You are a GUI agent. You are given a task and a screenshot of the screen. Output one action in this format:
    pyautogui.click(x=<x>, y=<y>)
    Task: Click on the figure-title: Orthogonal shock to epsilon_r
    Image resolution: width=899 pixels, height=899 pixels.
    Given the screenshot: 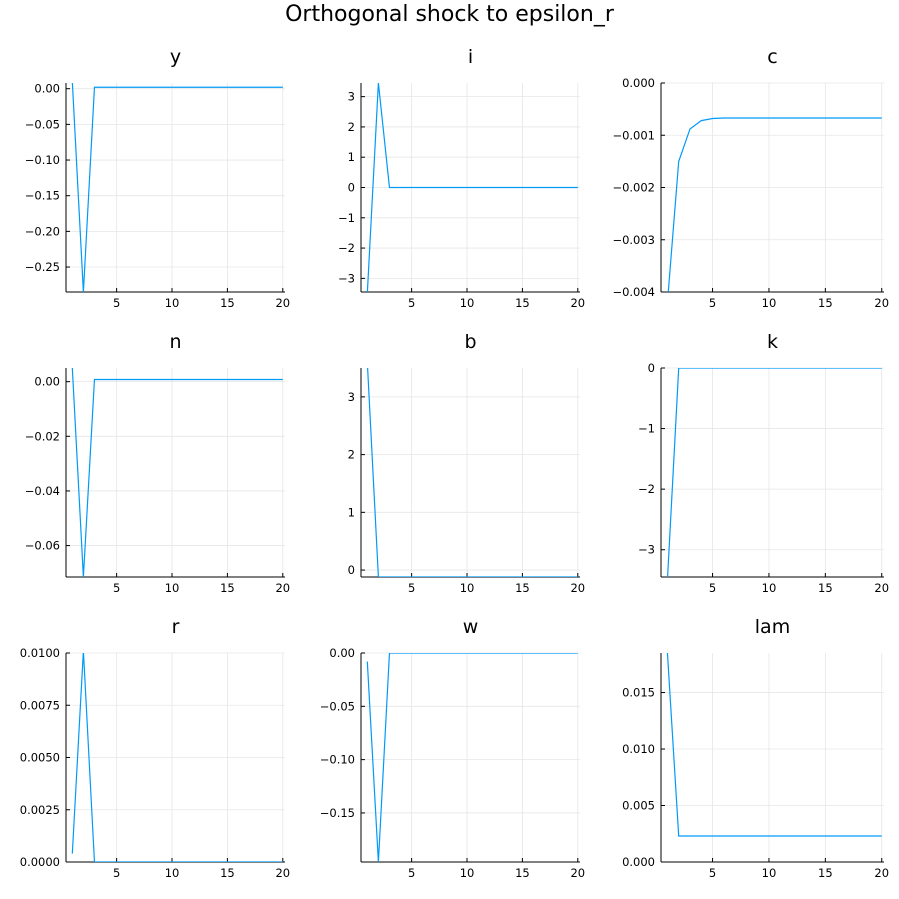 What is the action you would take?
    pyautogui.click(x=449, y=14)
    